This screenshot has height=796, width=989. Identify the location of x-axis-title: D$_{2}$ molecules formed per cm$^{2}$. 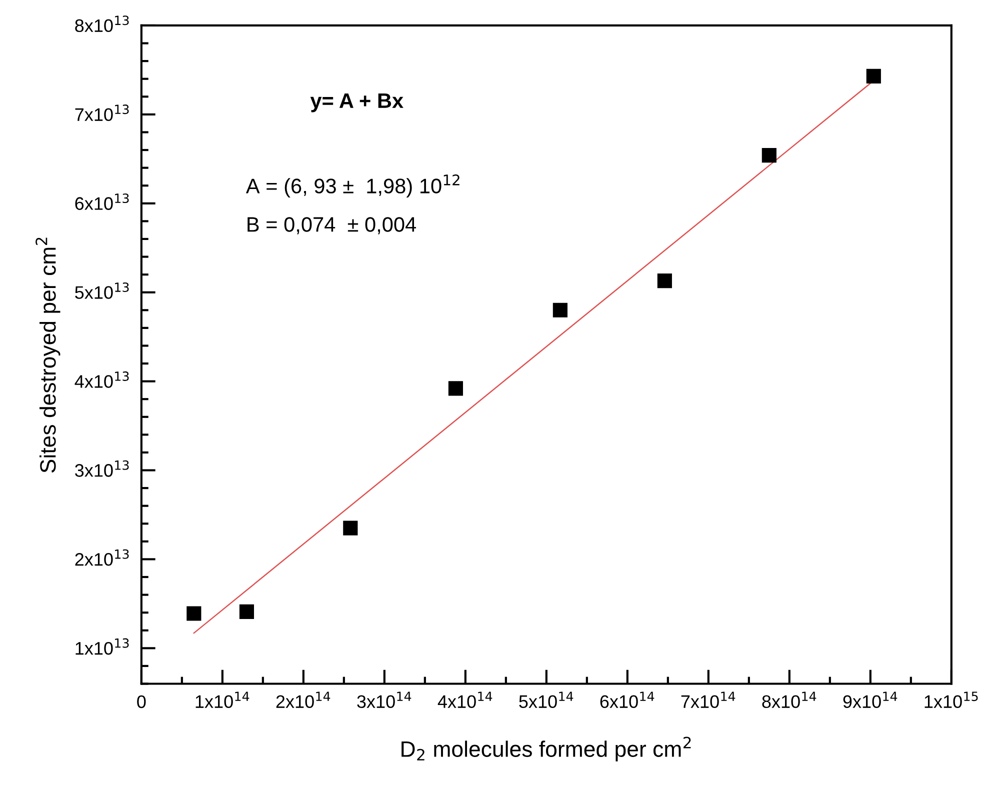
(546, 749).